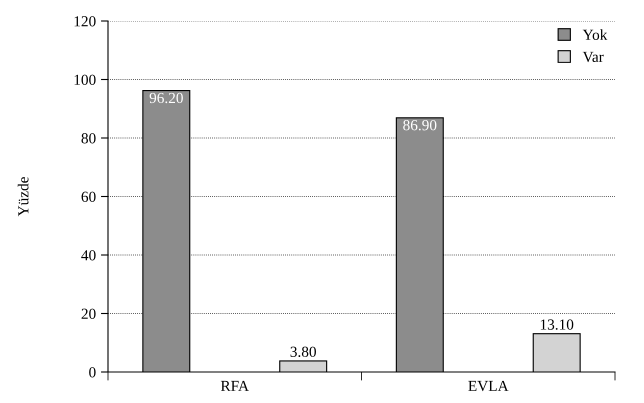 Image resolution: width=644 pixels, height=403 pixels. What do you see at coordinates (166, 98) in the screenshot?
I see `data-label: 96.20` at bounding box center [166, 98].